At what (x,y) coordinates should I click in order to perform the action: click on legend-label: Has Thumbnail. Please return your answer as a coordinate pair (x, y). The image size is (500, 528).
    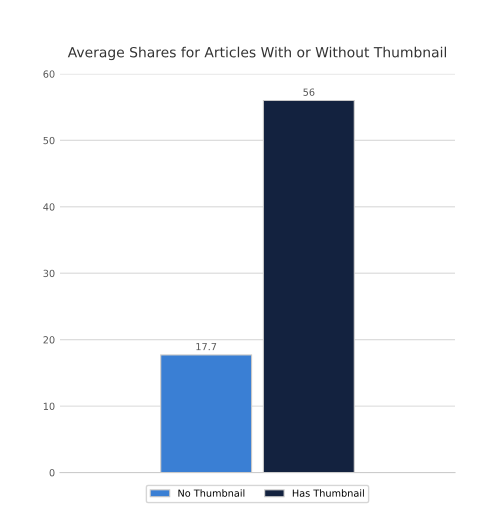
    Looking at the image, I should click on (328, 493).